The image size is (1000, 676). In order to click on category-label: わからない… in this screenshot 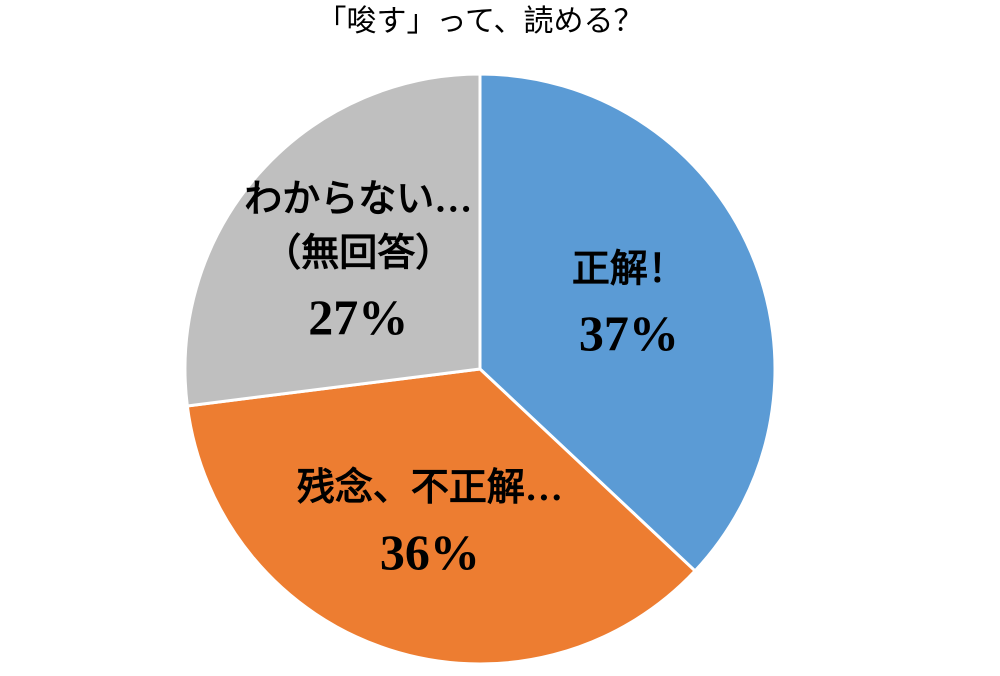, I will do `click(358, 199)`.